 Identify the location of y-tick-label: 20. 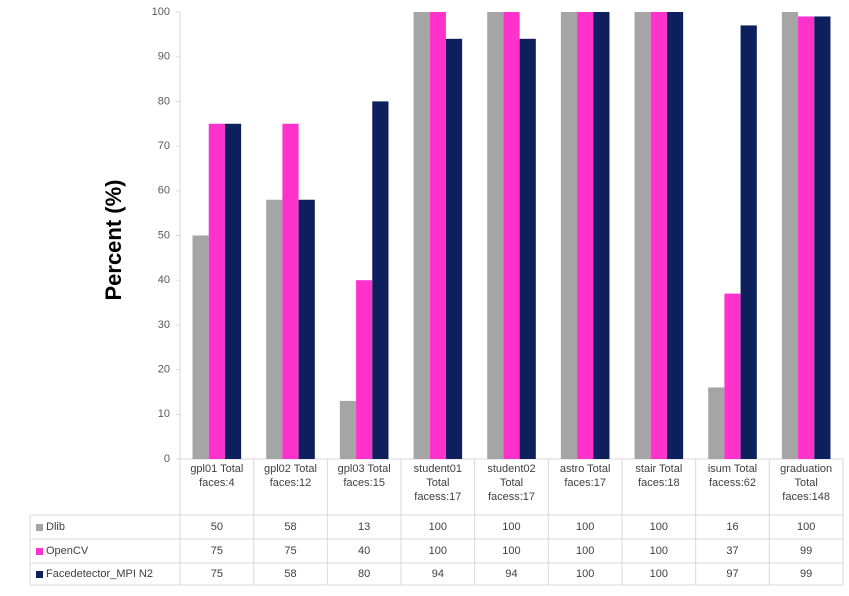
(164, 370).